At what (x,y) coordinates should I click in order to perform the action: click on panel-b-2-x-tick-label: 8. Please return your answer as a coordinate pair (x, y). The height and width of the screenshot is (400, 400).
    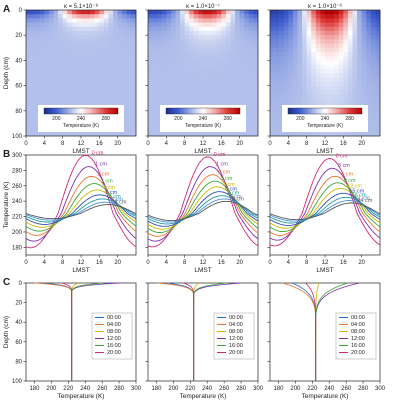
    Looking at the image, I should click on (185, 263).